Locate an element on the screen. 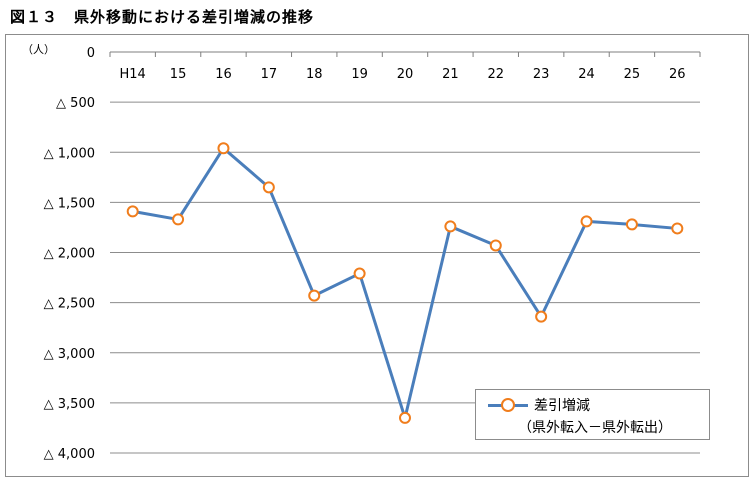  y-tick-label: △ 3,500 is located at coordinates (69, 404).